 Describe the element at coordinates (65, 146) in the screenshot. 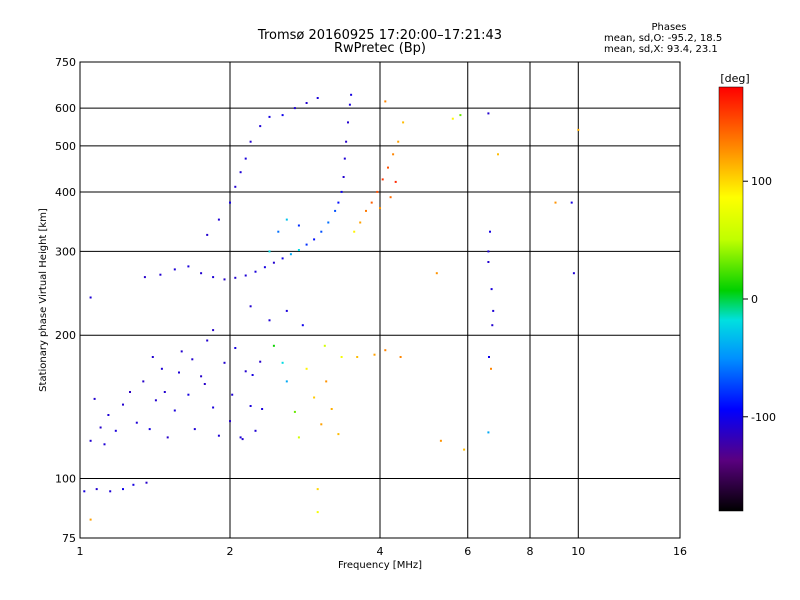

I see `y-tick-label: 500` at that location.